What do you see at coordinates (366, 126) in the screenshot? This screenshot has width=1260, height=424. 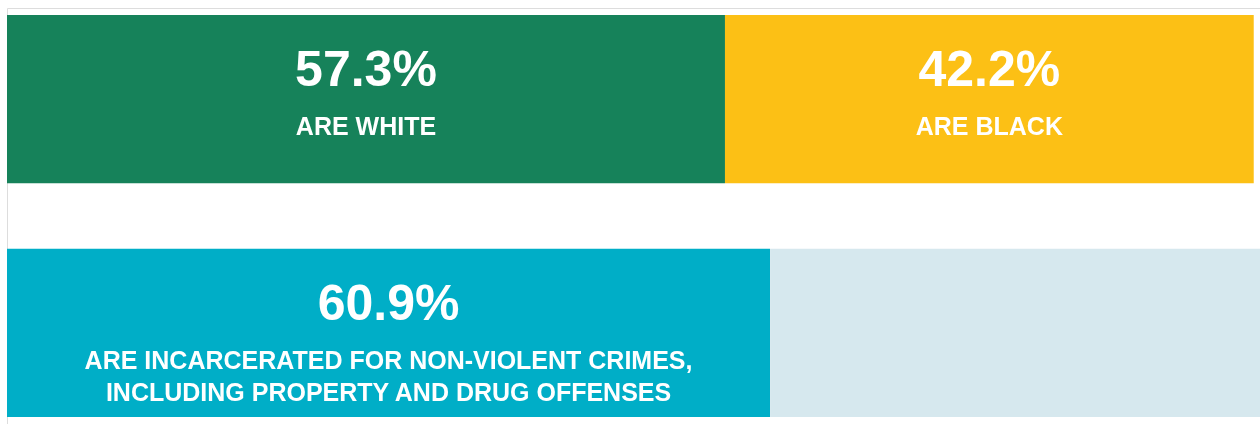 I see `annotation: ARE WHITE` at bounding box center [366, 126].